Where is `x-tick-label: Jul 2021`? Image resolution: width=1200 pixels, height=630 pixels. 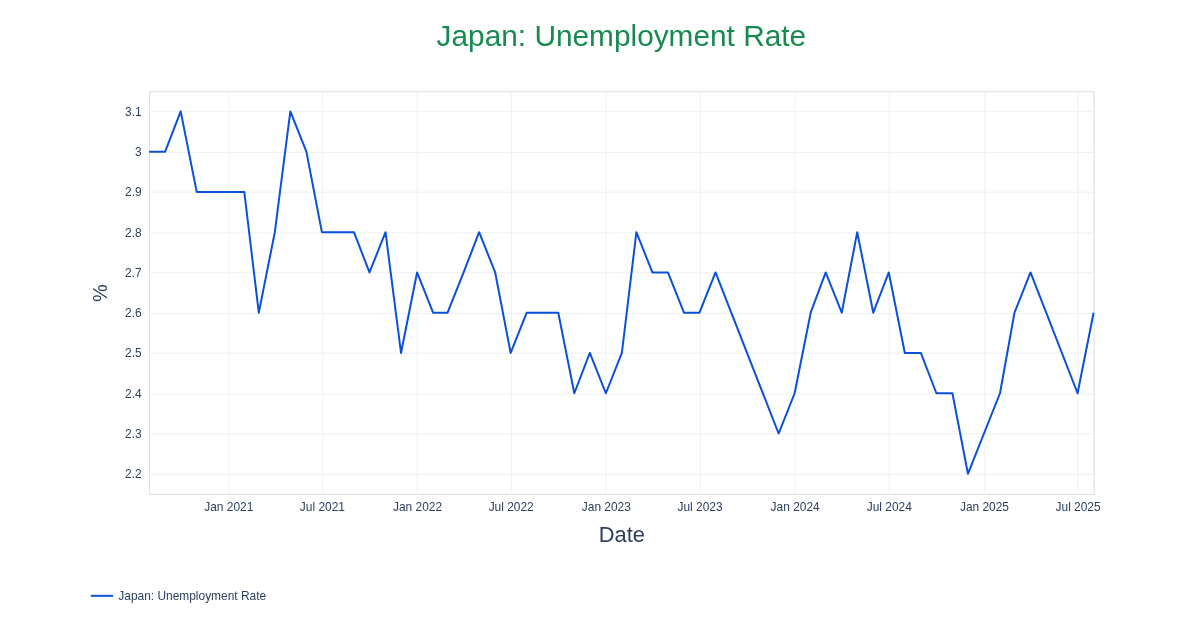
x-tick-label: Jul 2021 is located at coordinates (322, 507).